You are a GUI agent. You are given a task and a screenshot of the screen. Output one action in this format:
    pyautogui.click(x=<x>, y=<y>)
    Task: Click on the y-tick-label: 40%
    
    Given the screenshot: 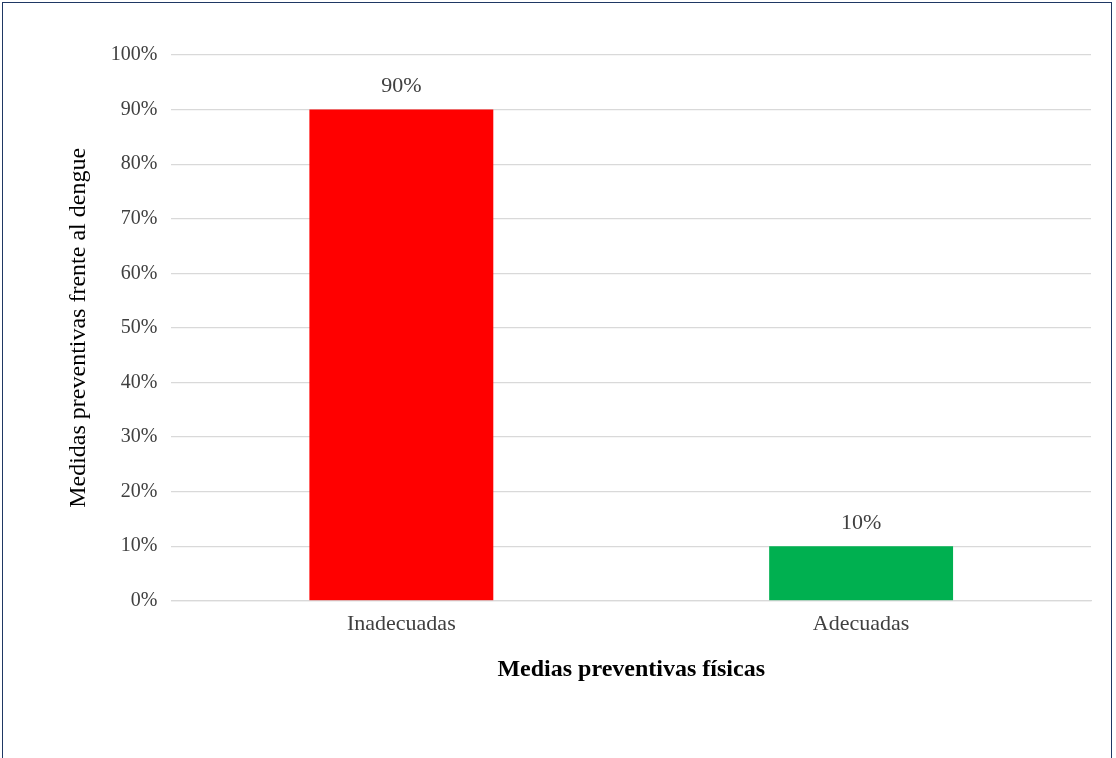 What is the action you would take?
    pyautogui.click(x=139, y=380)
    